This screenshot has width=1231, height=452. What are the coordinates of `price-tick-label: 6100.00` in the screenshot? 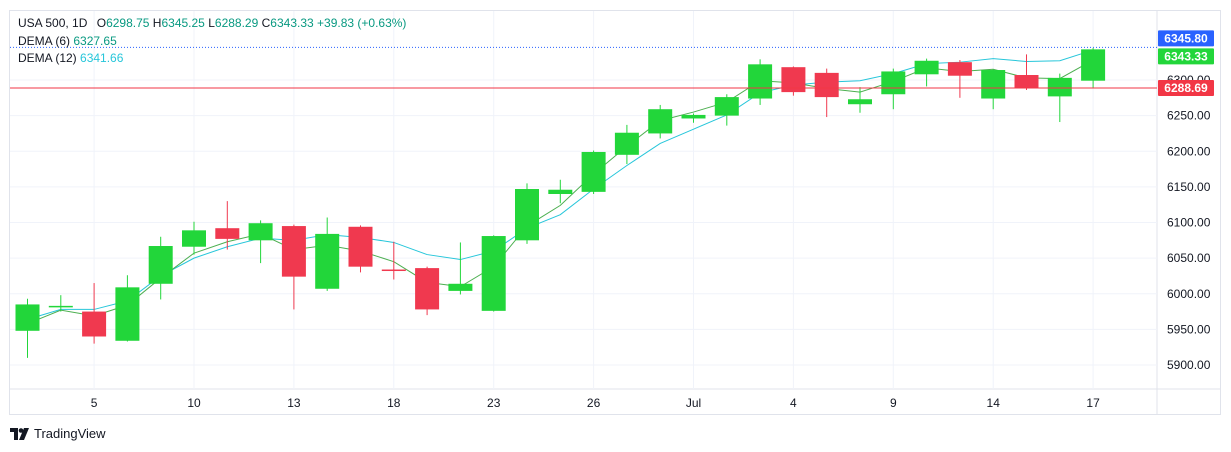 It's located at (1189, 223).